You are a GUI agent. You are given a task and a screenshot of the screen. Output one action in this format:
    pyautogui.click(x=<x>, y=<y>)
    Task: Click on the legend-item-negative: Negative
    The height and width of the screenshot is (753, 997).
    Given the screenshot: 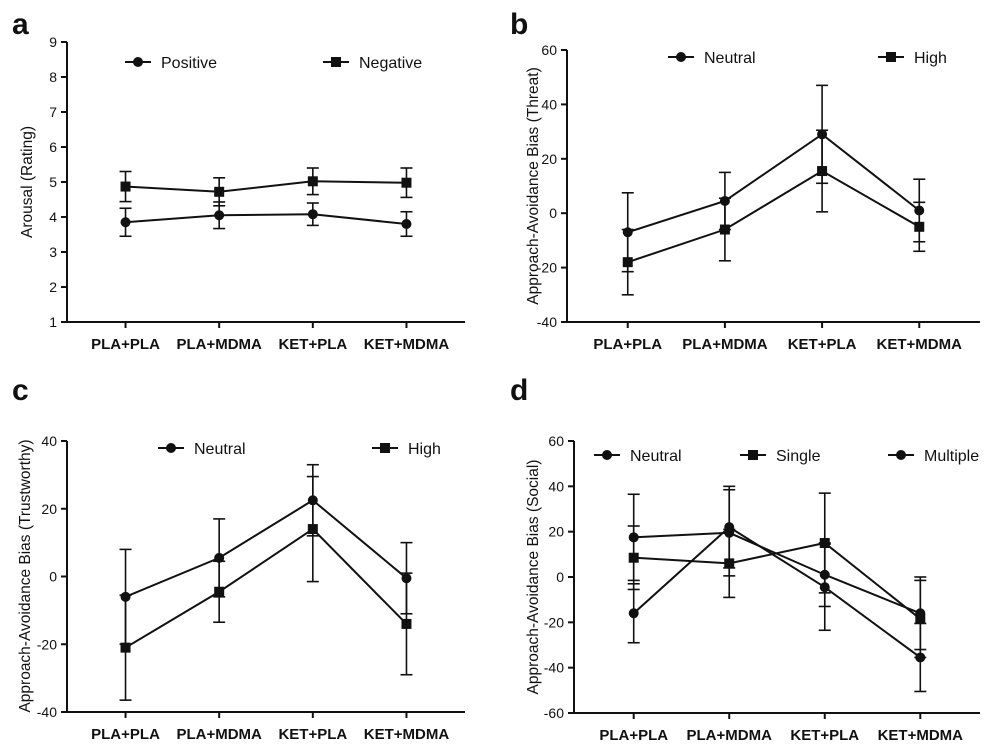 What is the action you would take?
    pyautogui.click(x=372, y=63)
    